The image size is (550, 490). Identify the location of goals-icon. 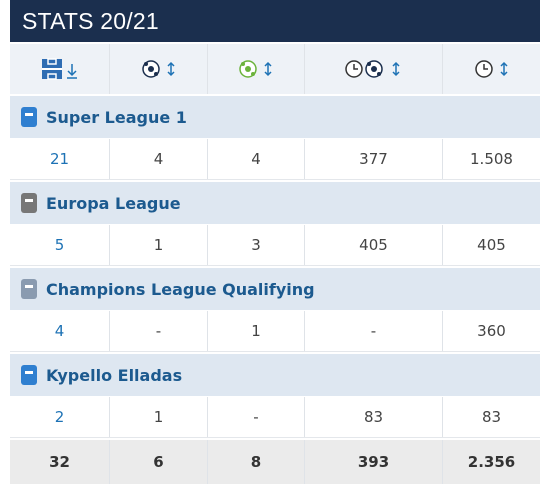
(158, 69).